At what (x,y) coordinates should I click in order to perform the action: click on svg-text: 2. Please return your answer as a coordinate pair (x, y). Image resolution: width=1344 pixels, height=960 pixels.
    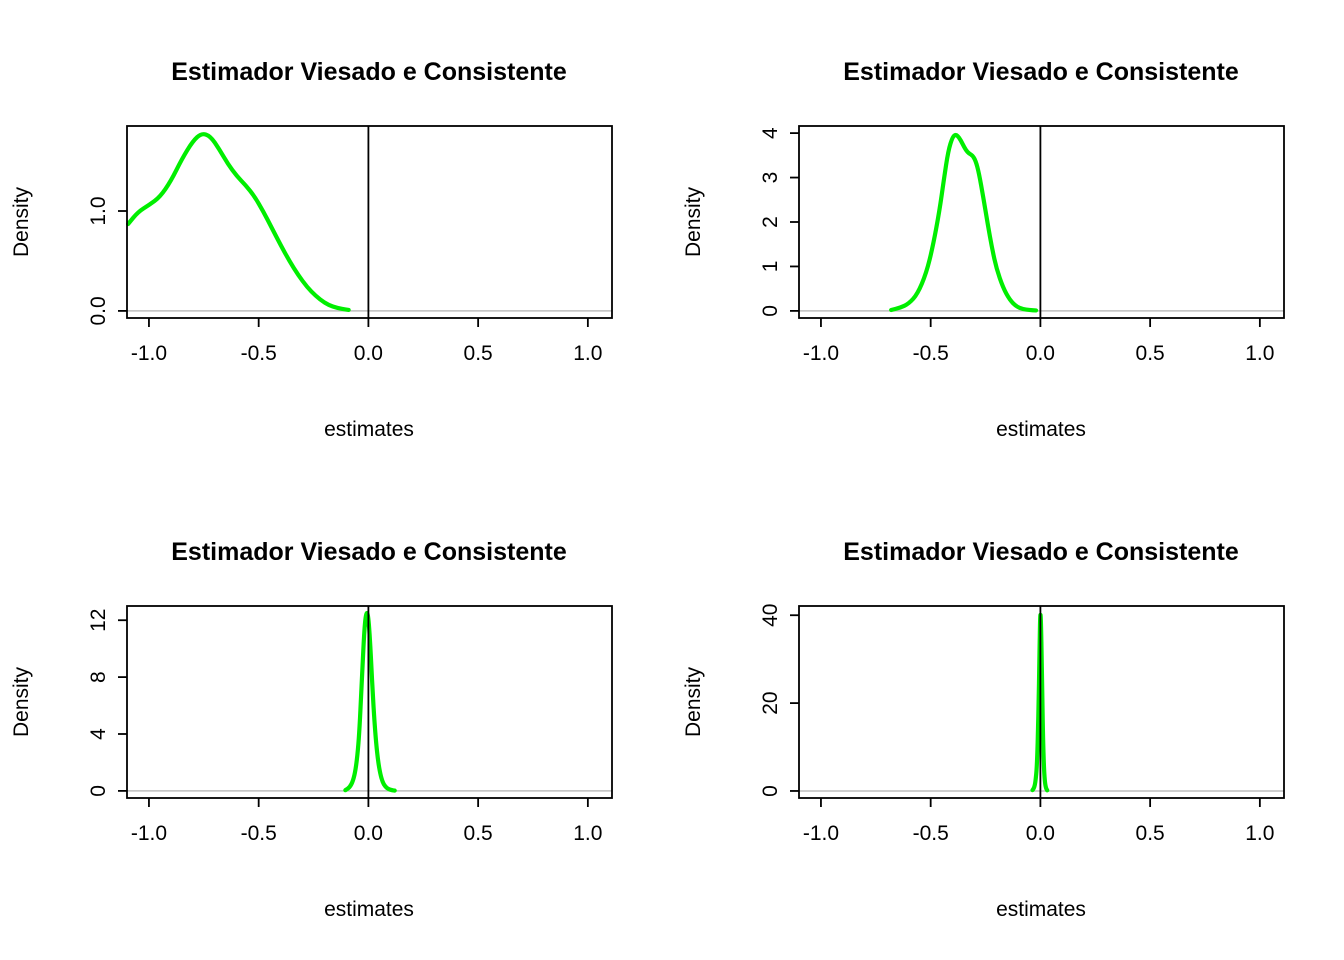
    Looking at the image, I should click on (770, 222).